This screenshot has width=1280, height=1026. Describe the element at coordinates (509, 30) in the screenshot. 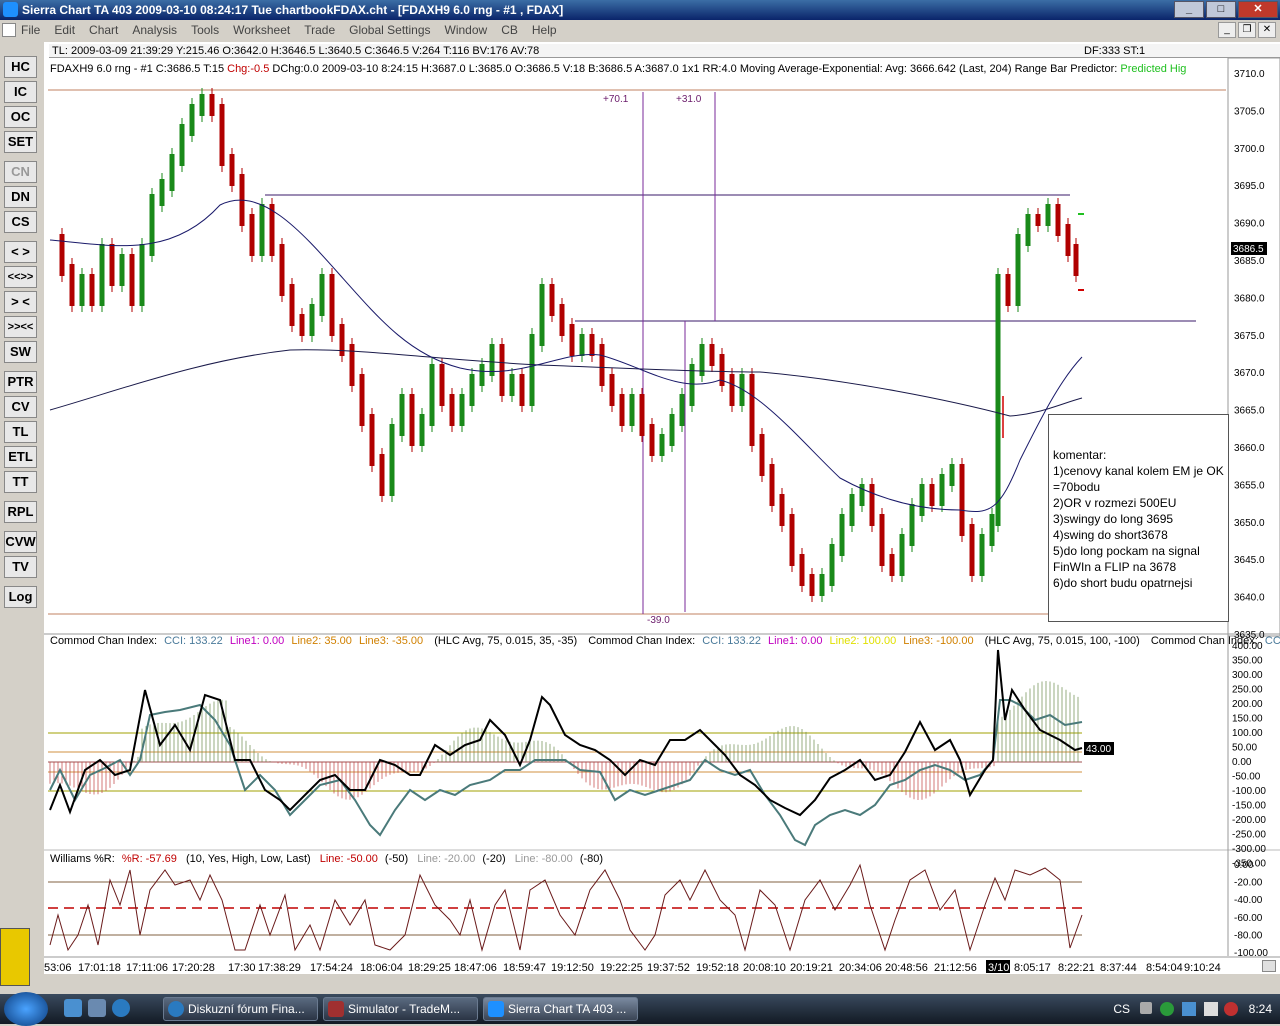

I see `menu-cb: CB` at that location.